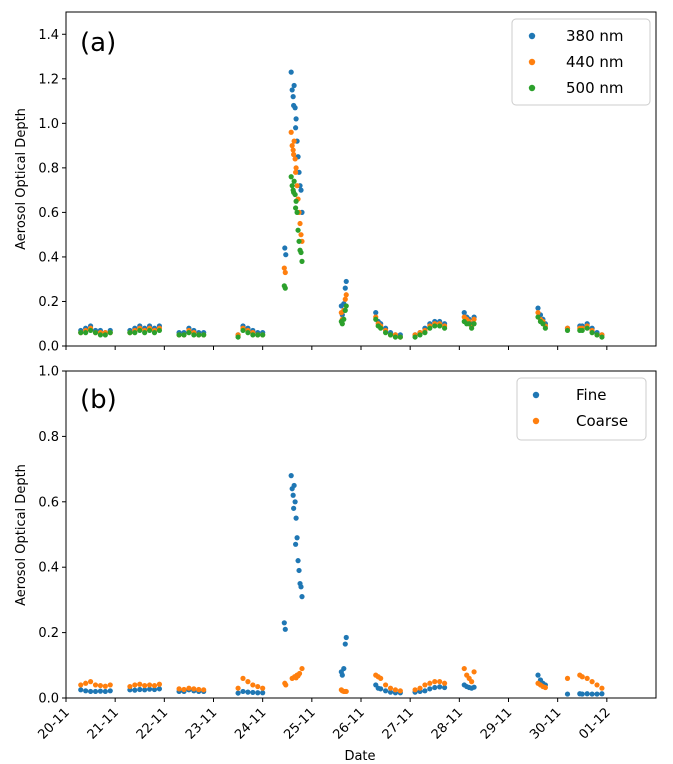  What do you see at coordinates (496, 723) in the screenshot?
I see `x-tick-label-9: 29-11` at bounding box center [496, 723].